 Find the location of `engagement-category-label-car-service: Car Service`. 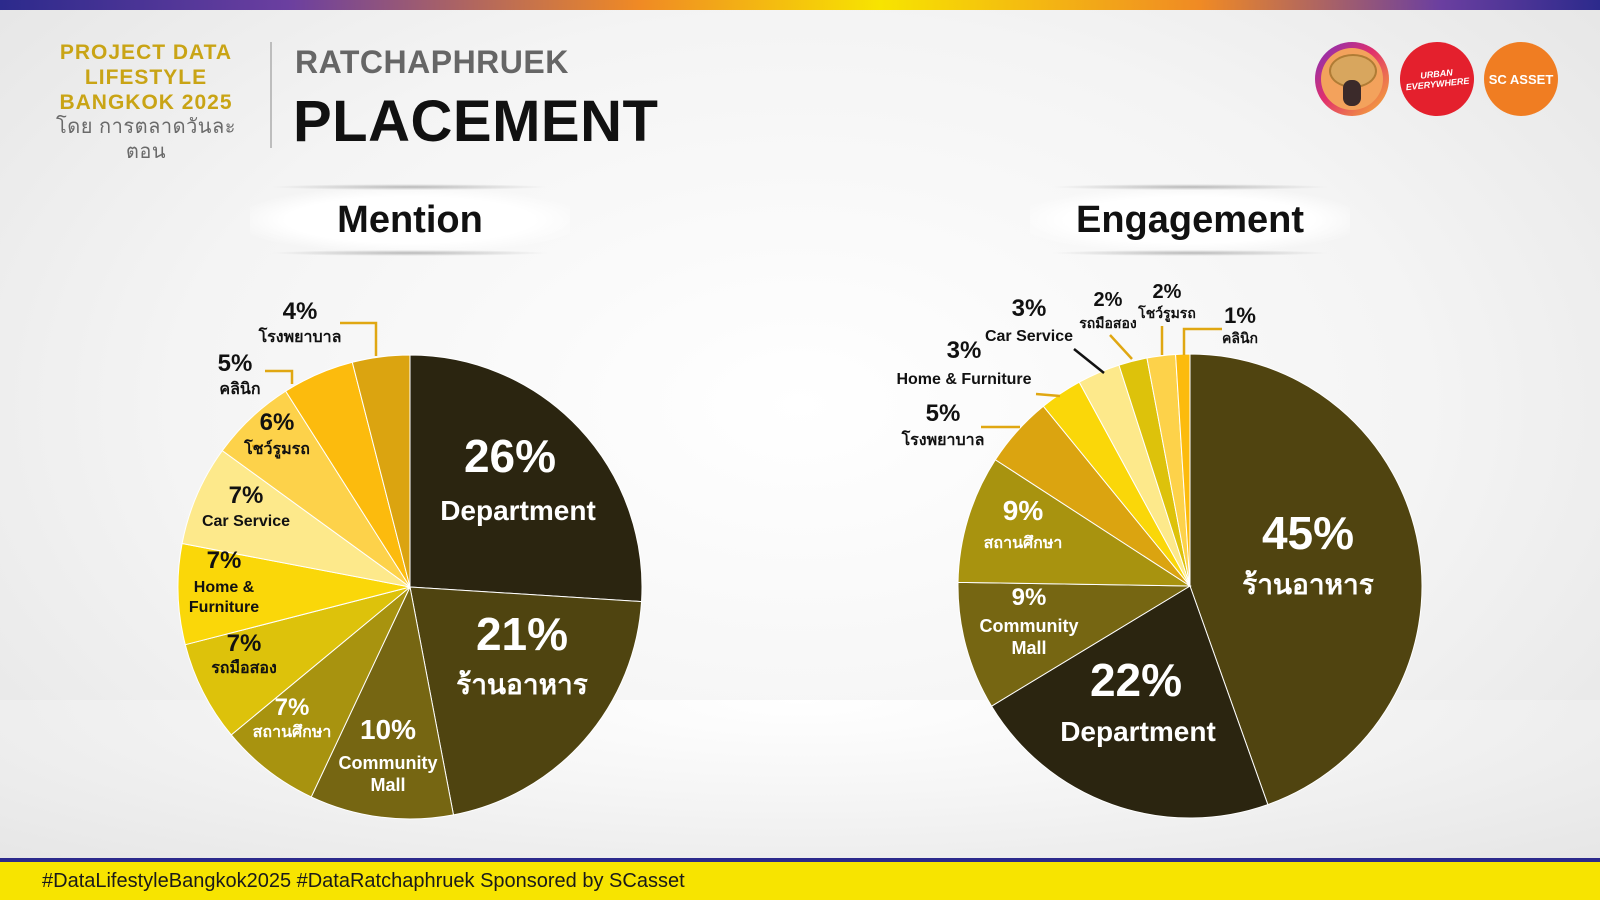

engagement-category-label-car-service: Car Service is located at coordinates (1029, 336).